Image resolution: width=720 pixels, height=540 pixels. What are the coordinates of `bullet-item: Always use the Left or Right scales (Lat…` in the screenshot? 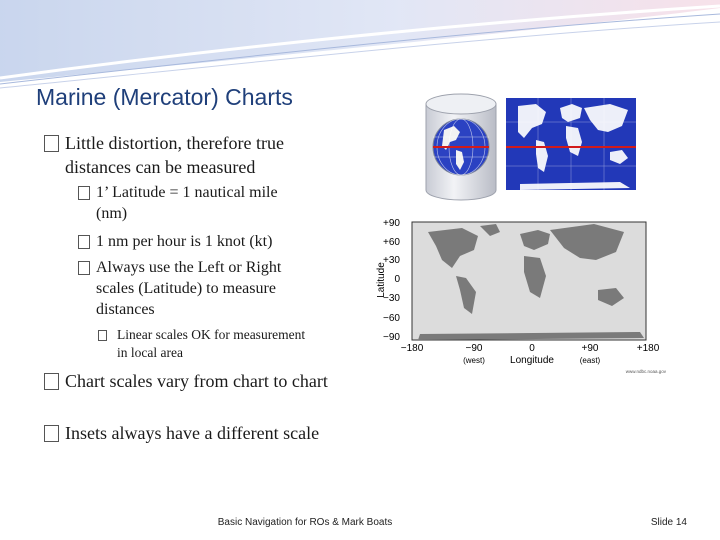 It's located at (193, 288).